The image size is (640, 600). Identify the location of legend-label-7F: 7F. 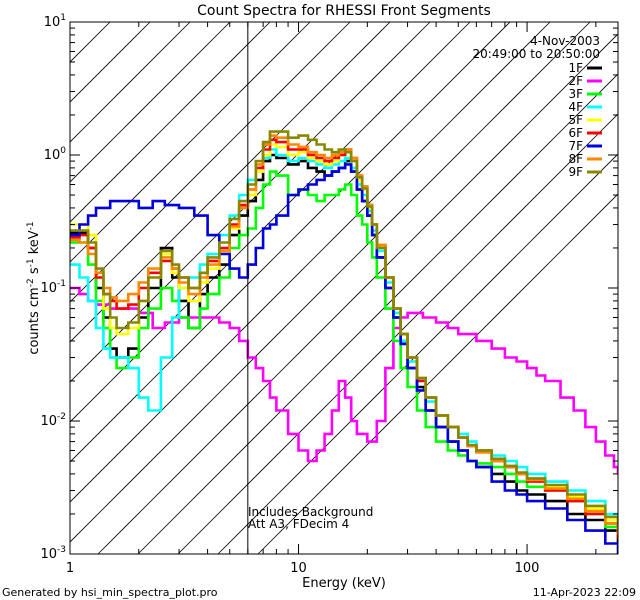
(575, 146).